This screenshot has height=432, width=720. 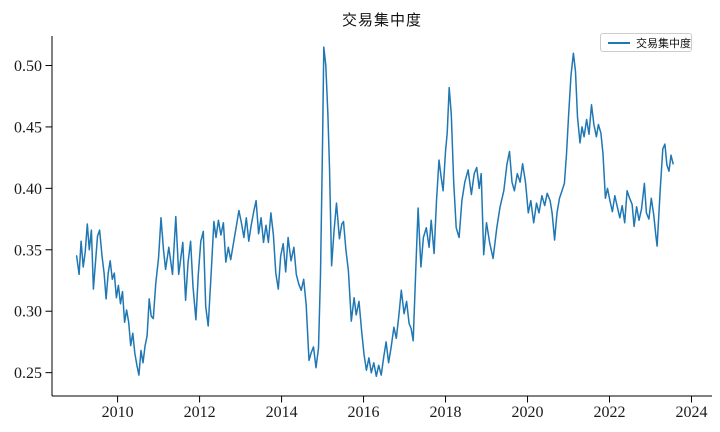 I want to click on chart-title: 交易集中度, so click(x=381, y=21).